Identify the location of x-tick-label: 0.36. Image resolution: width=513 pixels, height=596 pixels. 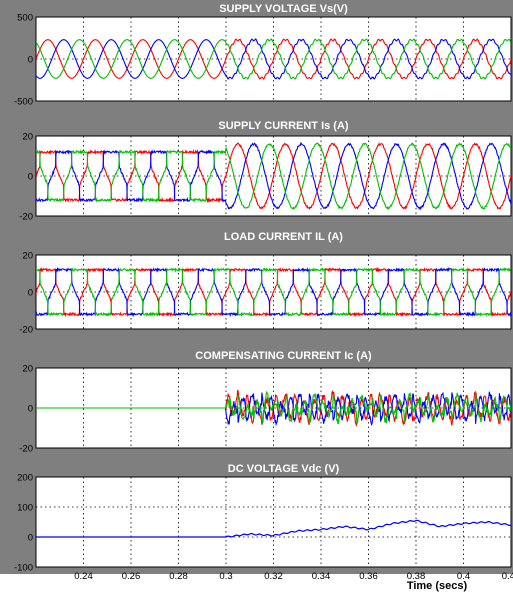
(368, 576).